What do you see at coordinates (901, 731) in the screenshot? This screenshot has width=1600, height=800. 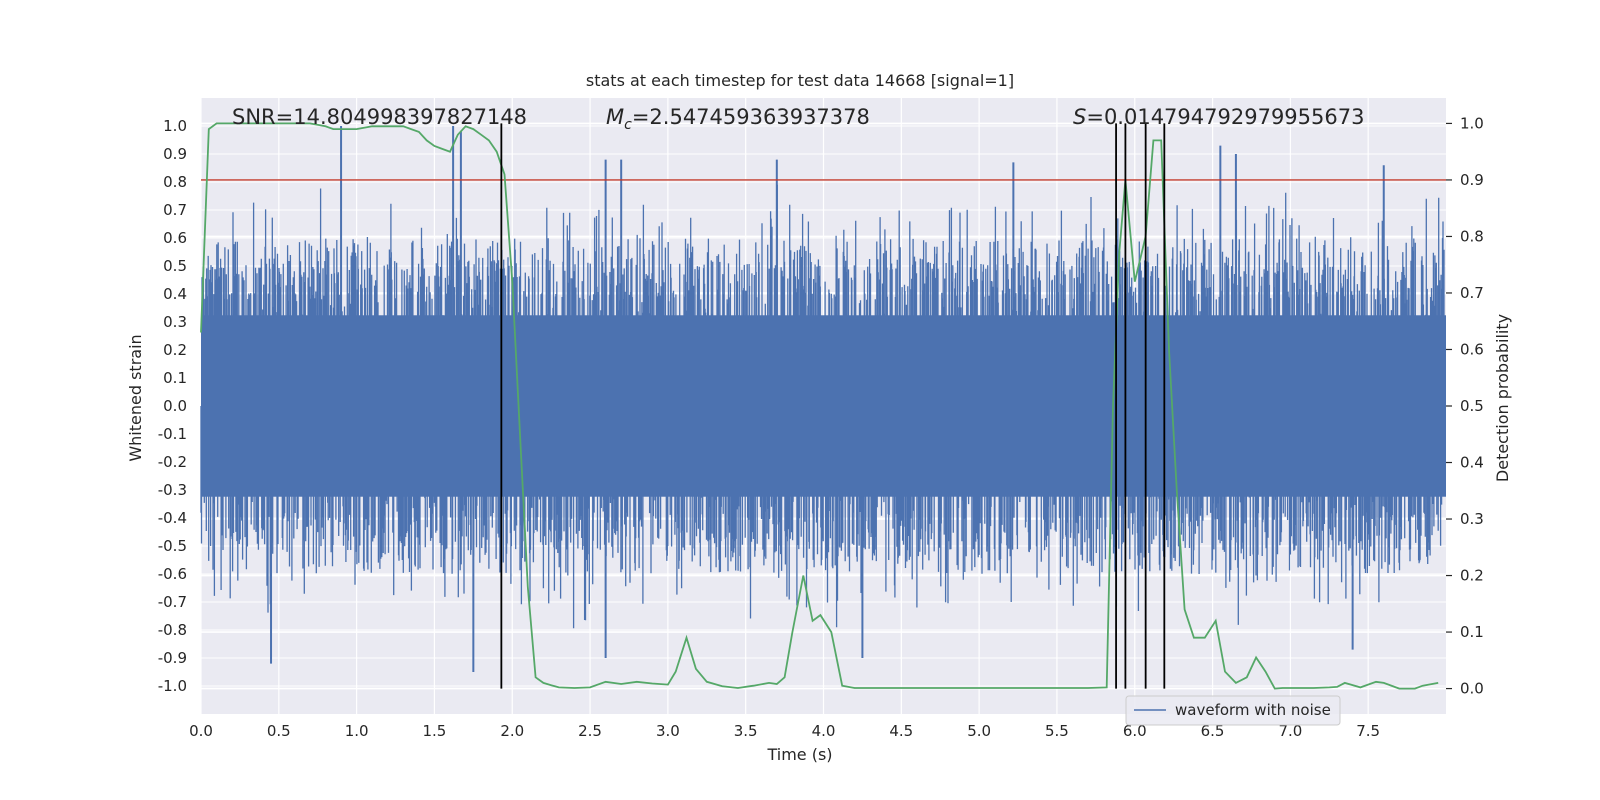 I see `x-tick-label: 4.5` at bounding box center [901, 731].